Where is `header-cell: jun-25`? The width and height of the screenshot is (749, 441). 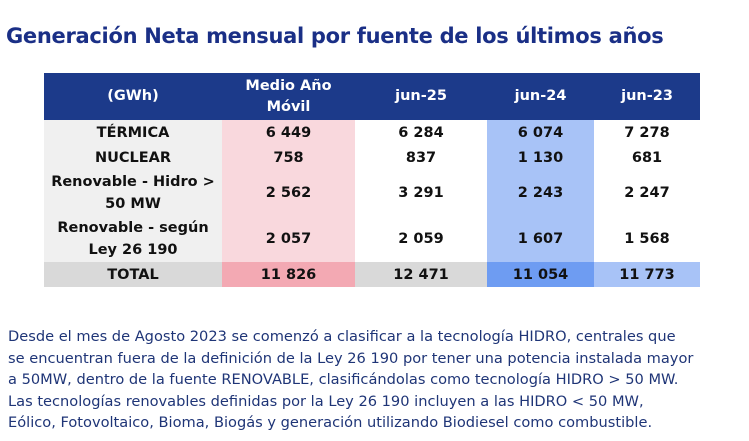
header-cell: jun-25 is located at coordinates (421, 96).